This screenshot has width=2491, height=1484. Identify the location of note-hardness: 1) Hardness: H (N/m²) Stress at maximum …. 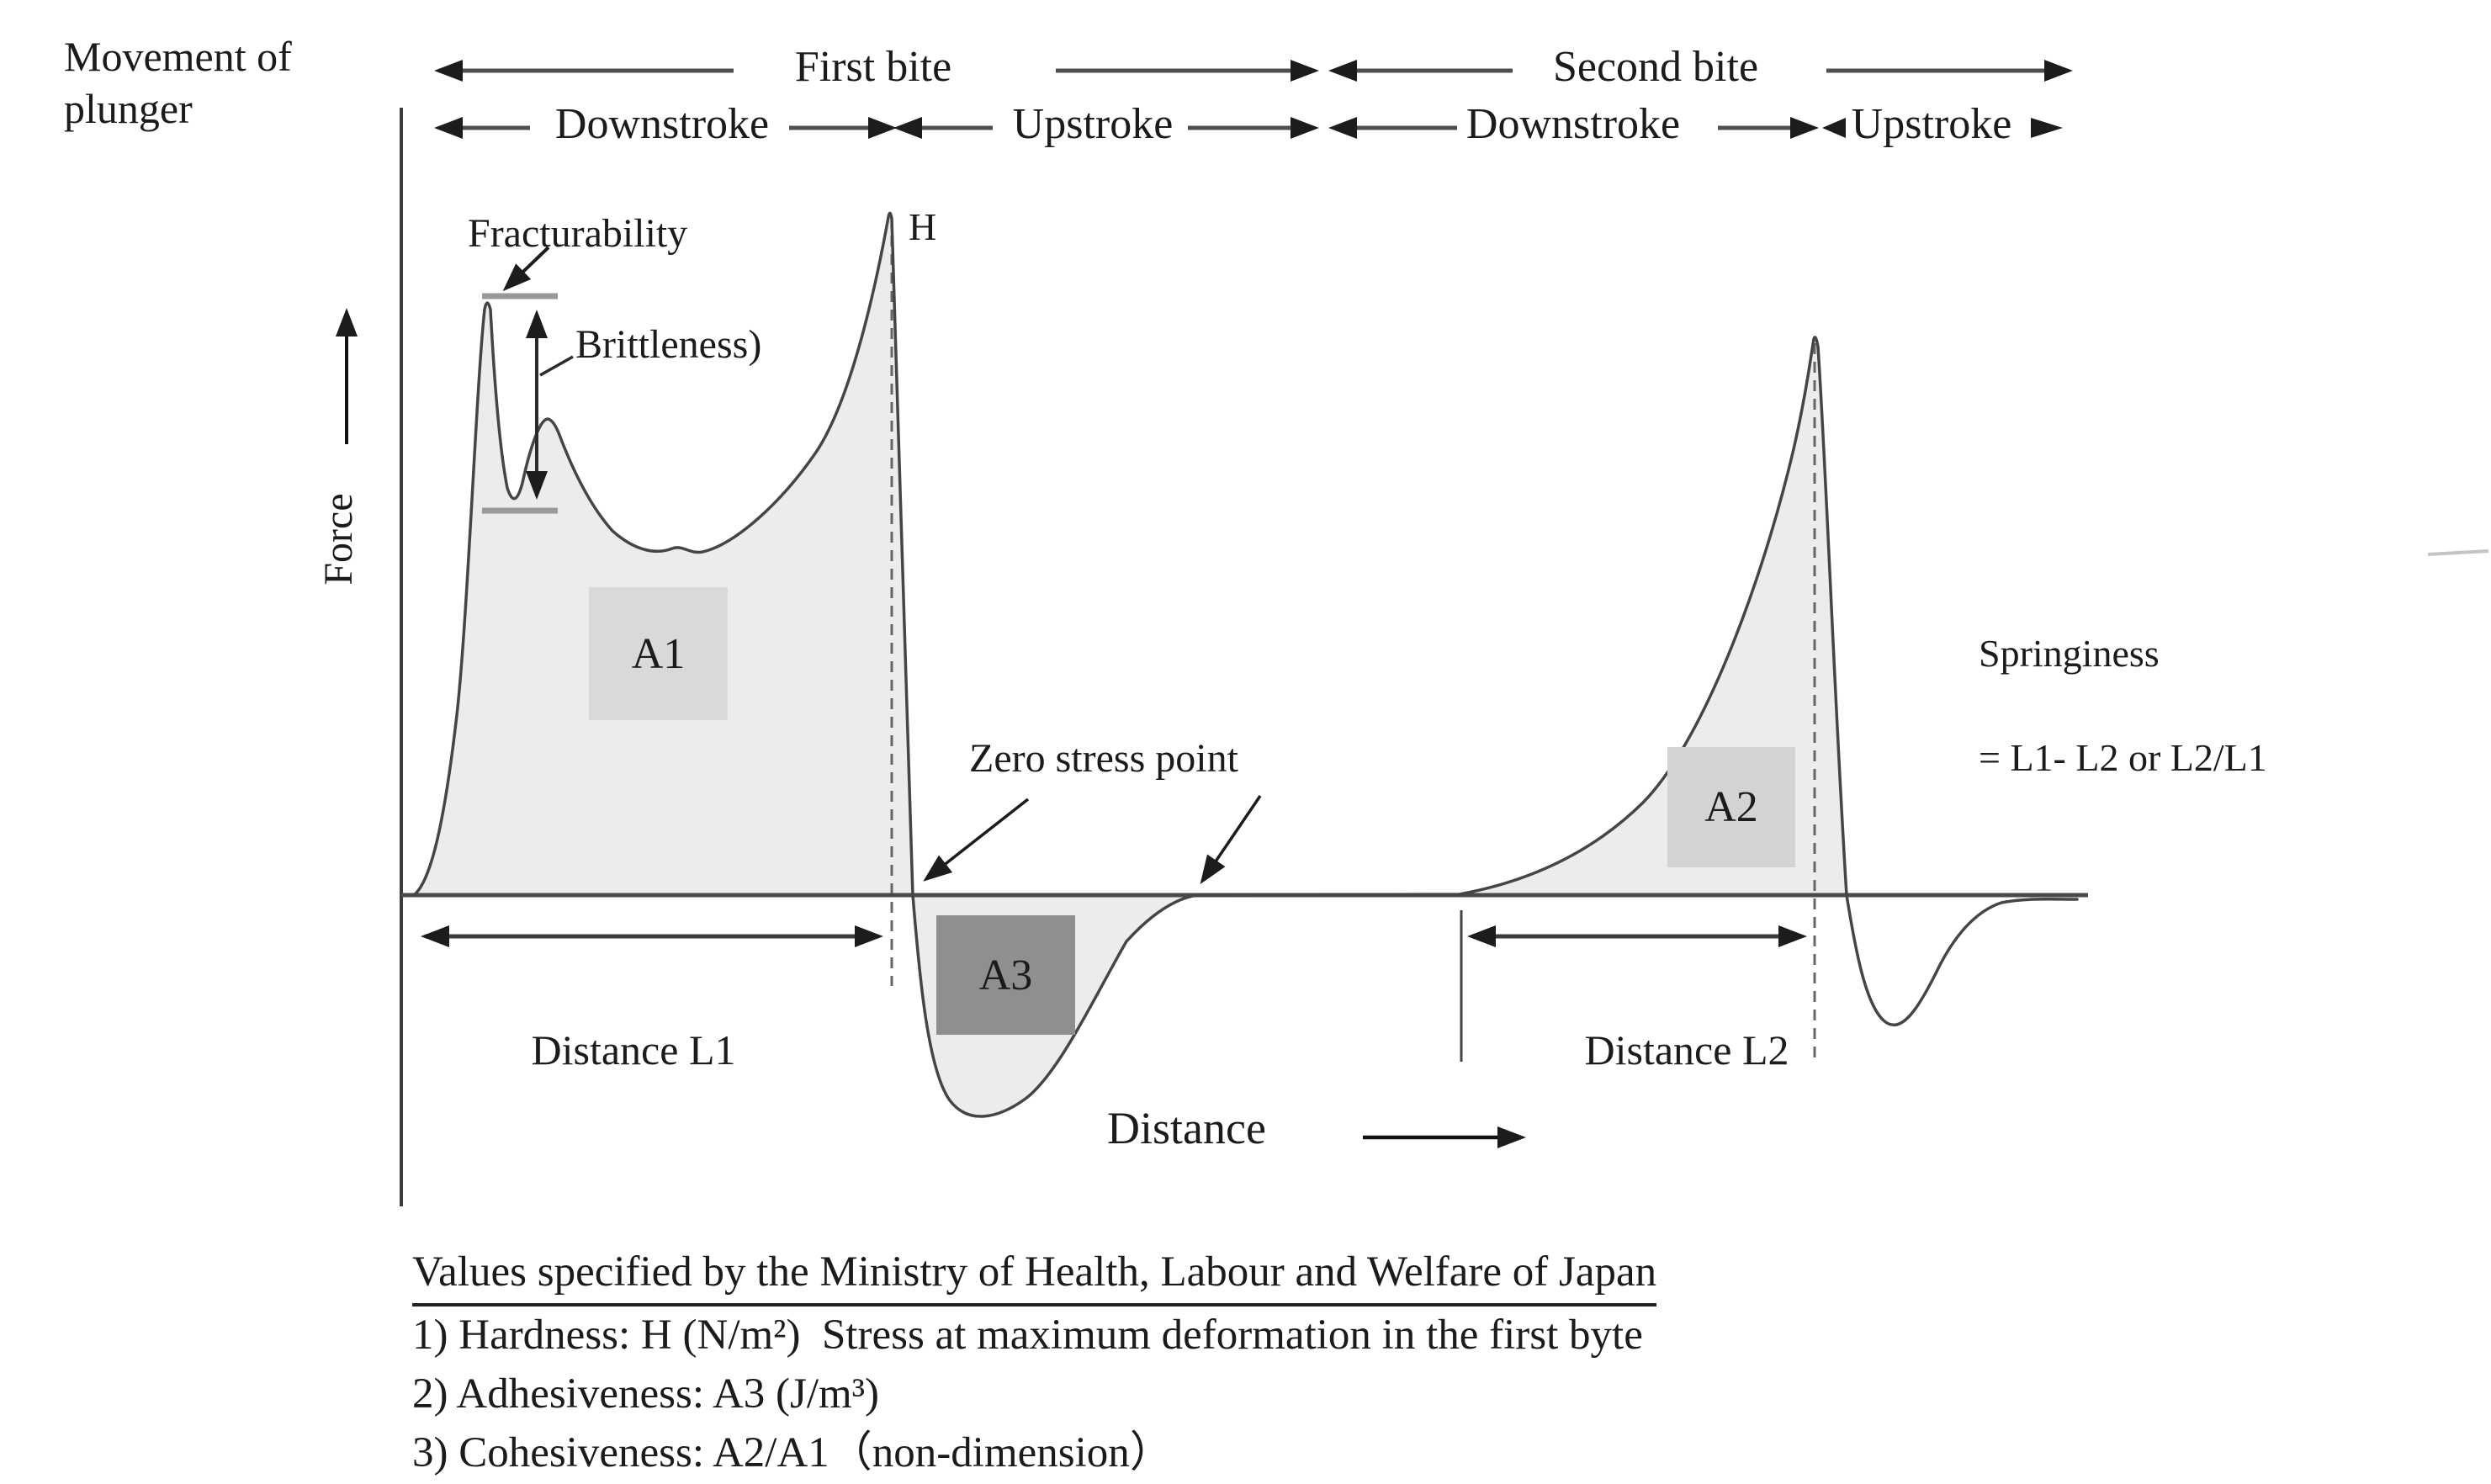
(1027, 1335).